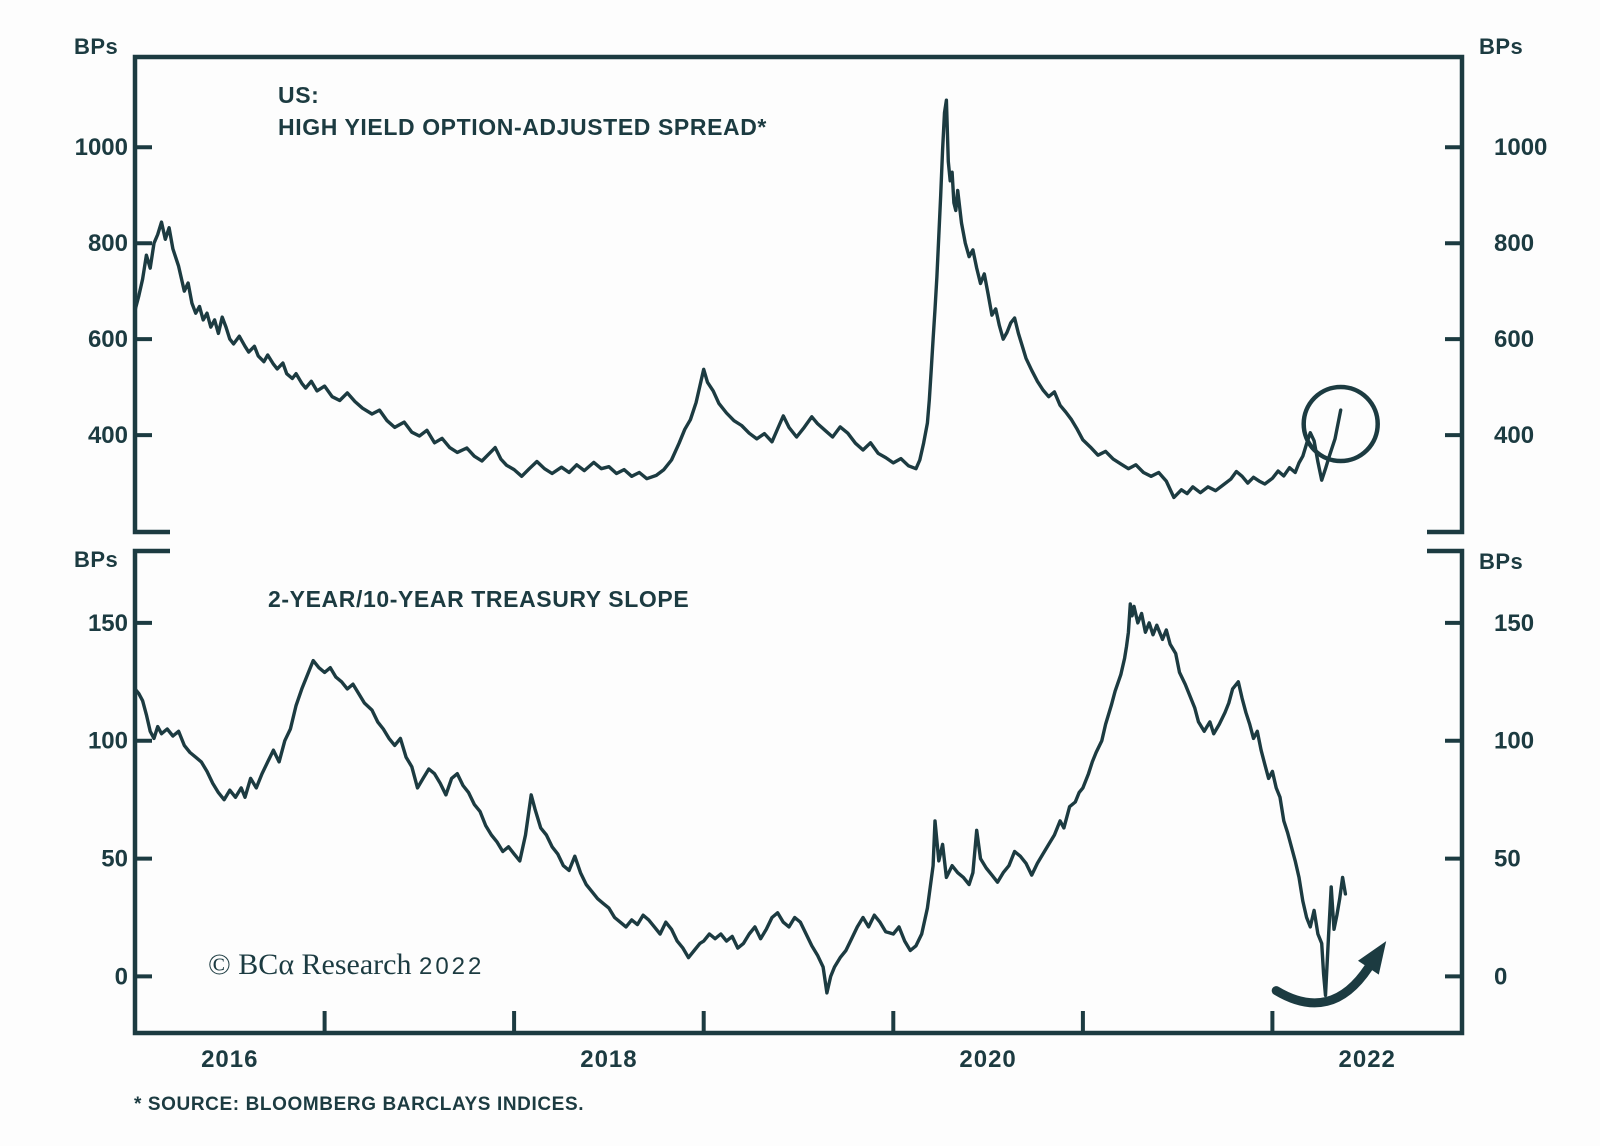 This screenshot has height=1146, width=1600. What do you see at coordinates (1322, 985) in the screenshot?
I see `upturn-arrow-shaft` at bounding box center [1322, 985].